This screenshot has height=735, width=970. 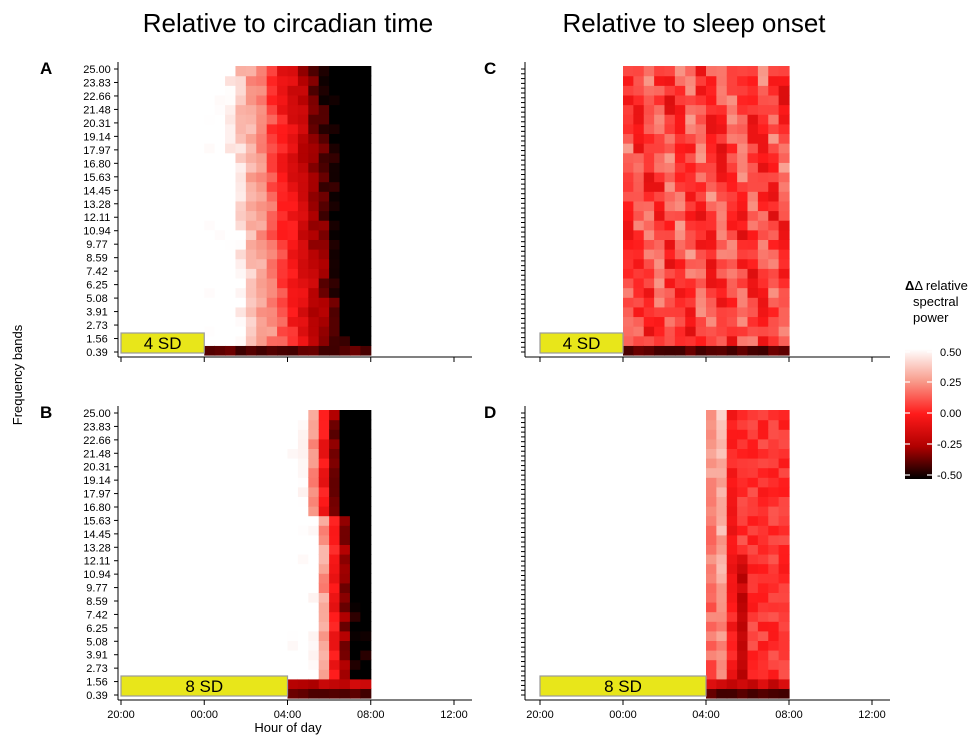 What do you see at coordinates (97, 495) in the screenshot?
I see `y-tick-label: 17.97` at bounding box center [97, 495].